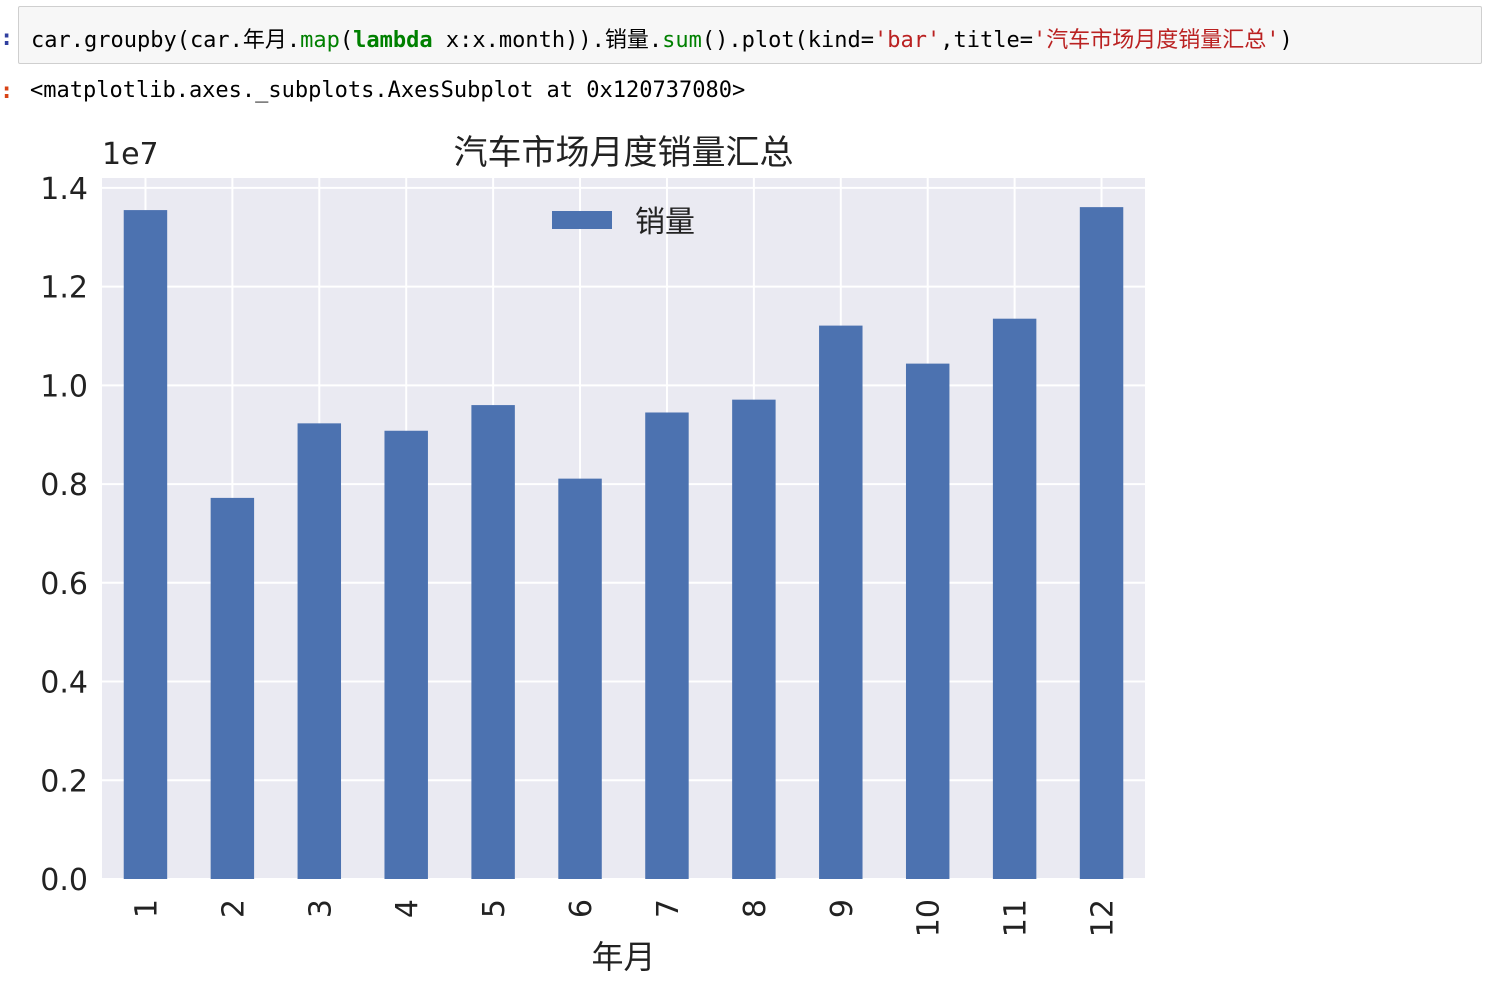 Image resolution: width=1488 pixels, height=986 pixels. Describe the element at coordinates (788, 40) in the screenshot. I see `code-token: ().plot(kind=` at that location.